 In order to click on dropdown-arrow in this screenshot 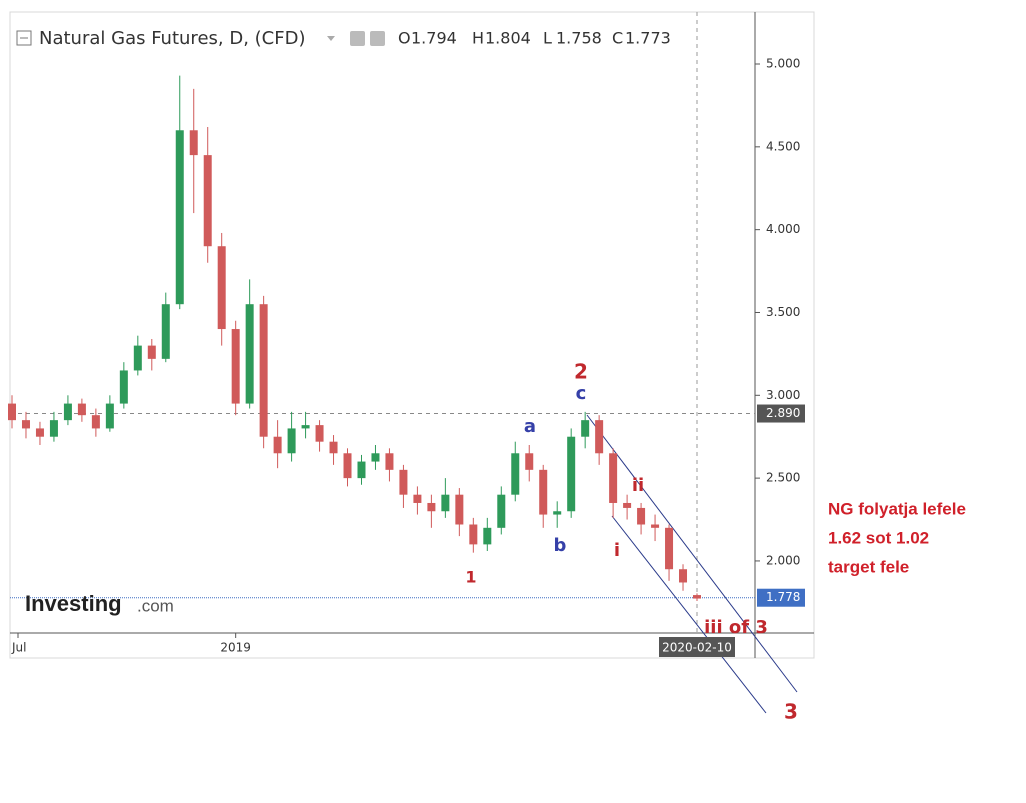, I will do `click(331, 38)`.